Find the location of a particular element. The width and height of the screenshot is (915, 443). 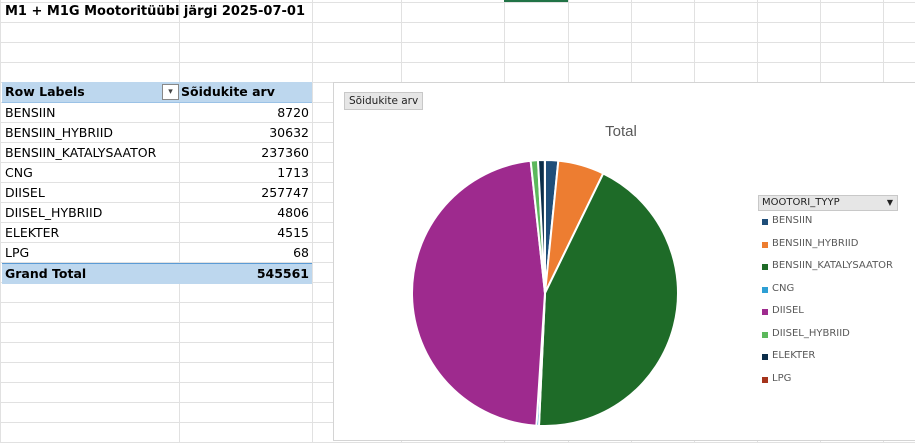

legend-entry: BENSIIN_HYBRIID is located at coordinates (828, 245).